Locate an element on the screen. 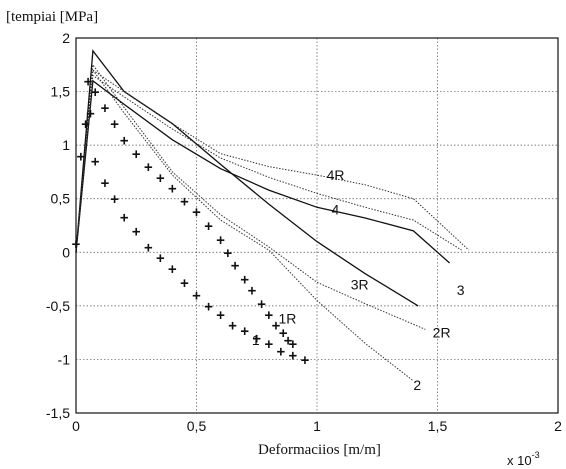 The width and height of the screenshot is (566, 469). y-tick-label: 1 is located at coordinates (66, 145).